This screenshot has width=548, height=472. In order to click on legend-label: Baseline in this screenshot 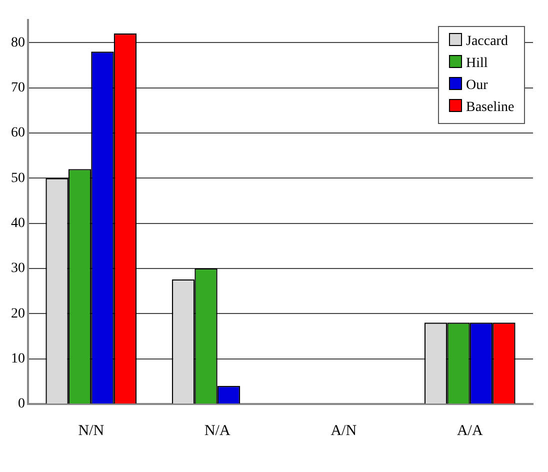, I will do `click(490, 107)`.